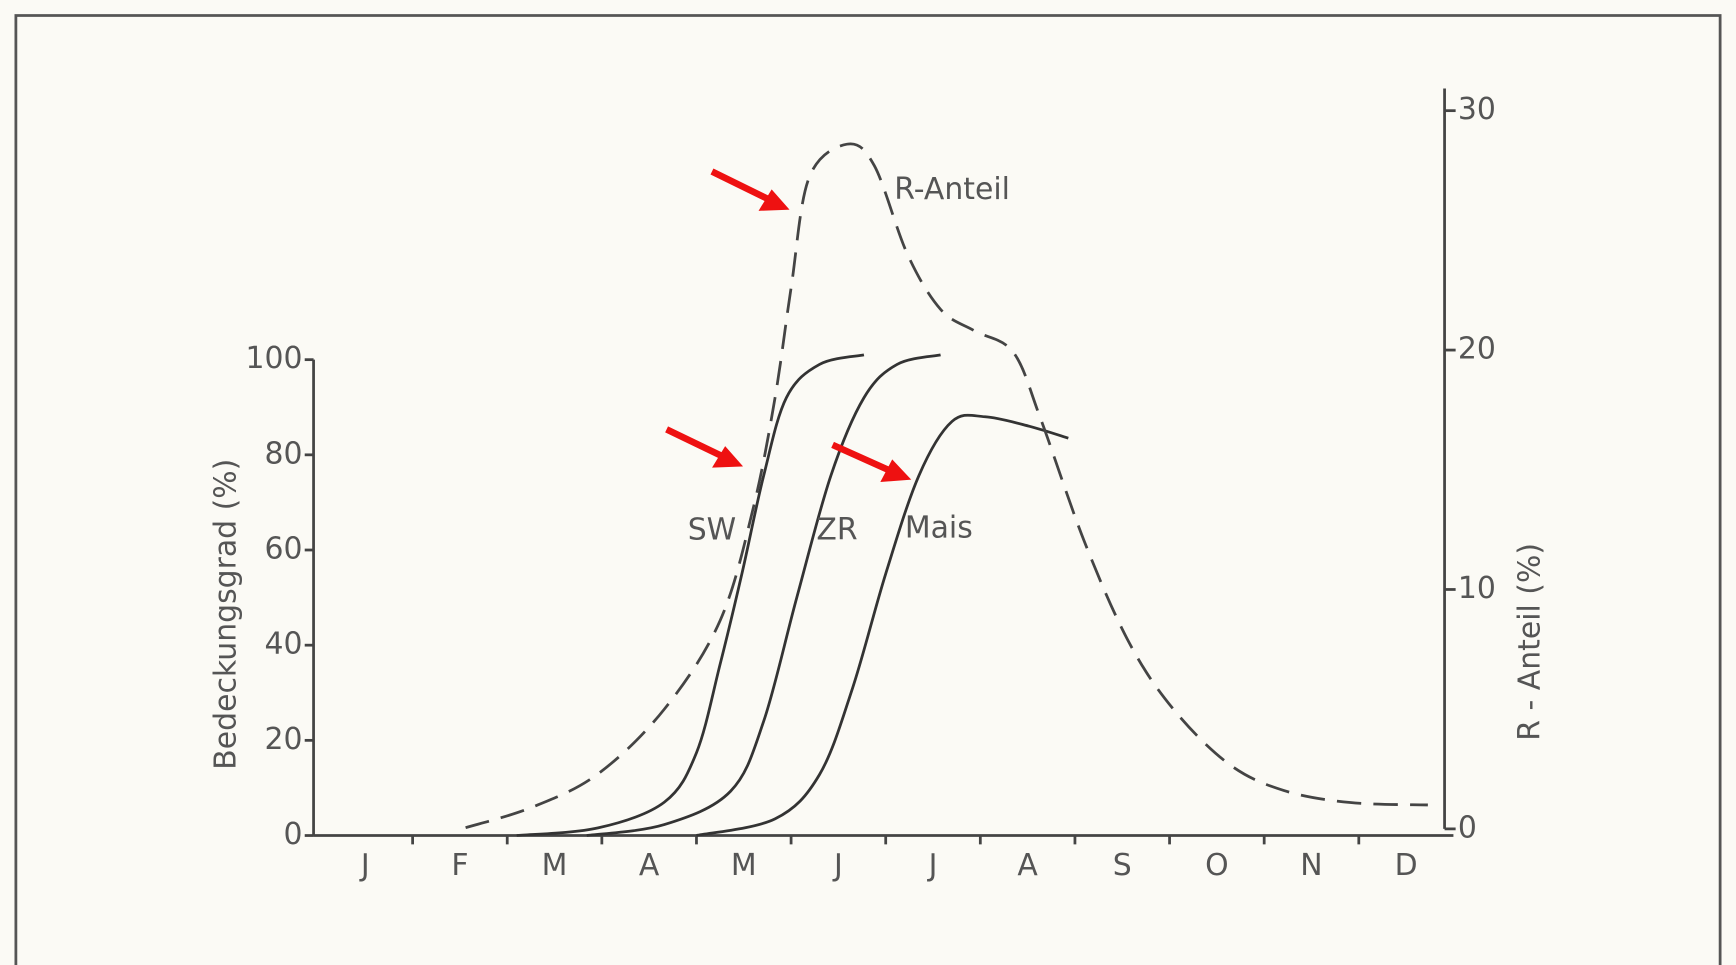 The width and height of the screenshot is (1736, 965). What do you see at coordinates (1467, 827) in the screenshot?
I see `y2-tick-label: 0` at bounding box center [1467, 827].